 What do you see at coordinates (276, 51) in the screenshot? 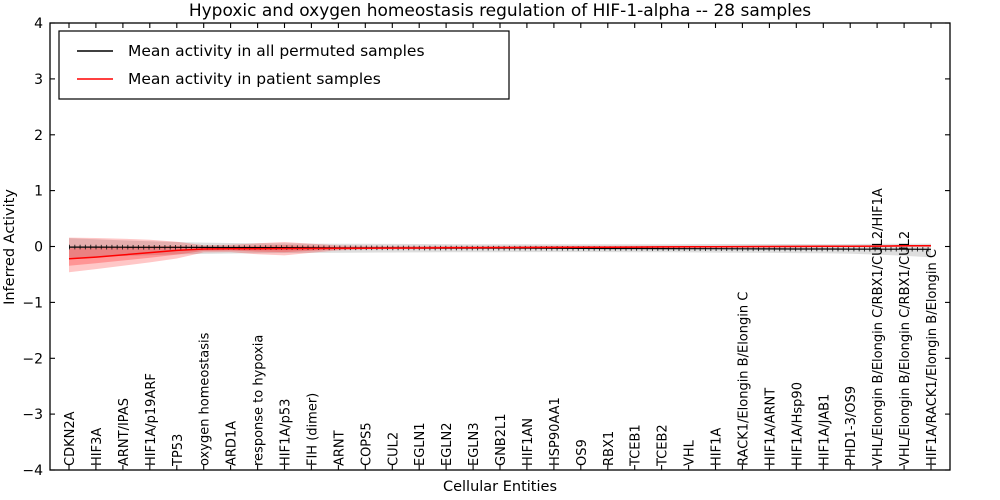
I see `legend-label-permuted: Mean activity in all permuted samples` at bounding box center [276, 51].